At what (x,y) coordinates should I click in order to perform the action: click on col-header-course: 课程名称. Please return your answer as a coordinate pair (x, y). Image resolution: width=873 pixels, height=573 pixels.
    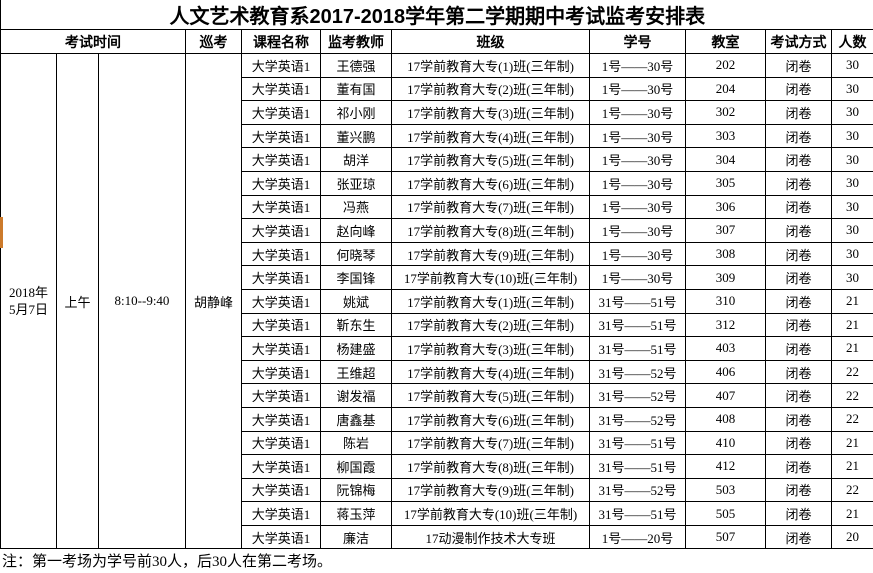
    Looking at the image, I should click on (281, 41).